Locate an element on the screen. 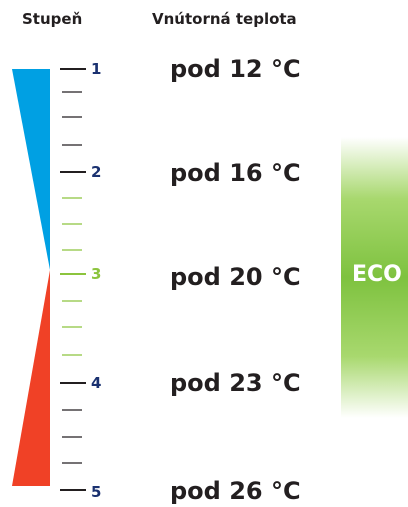 The width and height of the screenshot is (408, 507). level-5-label: 5 is located at coordinates (96, 492).